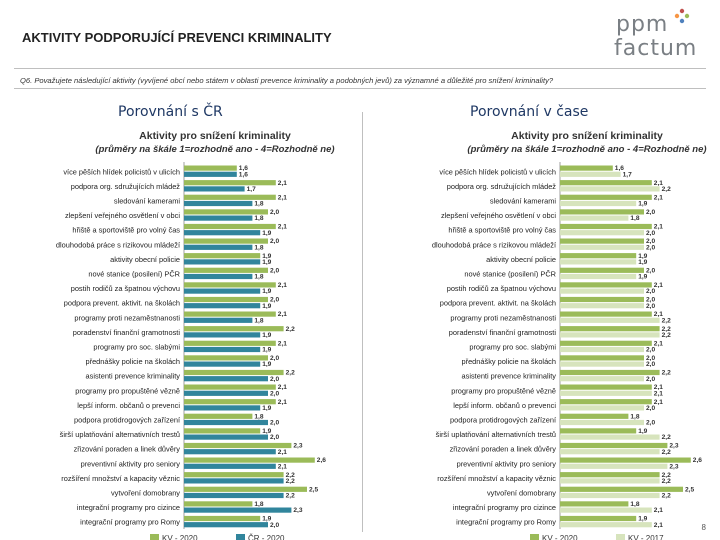  What do you see at coordinates (656, 48) in the screenshot?
I see `logo-line-2: factum` at bounding box center [656, 48].